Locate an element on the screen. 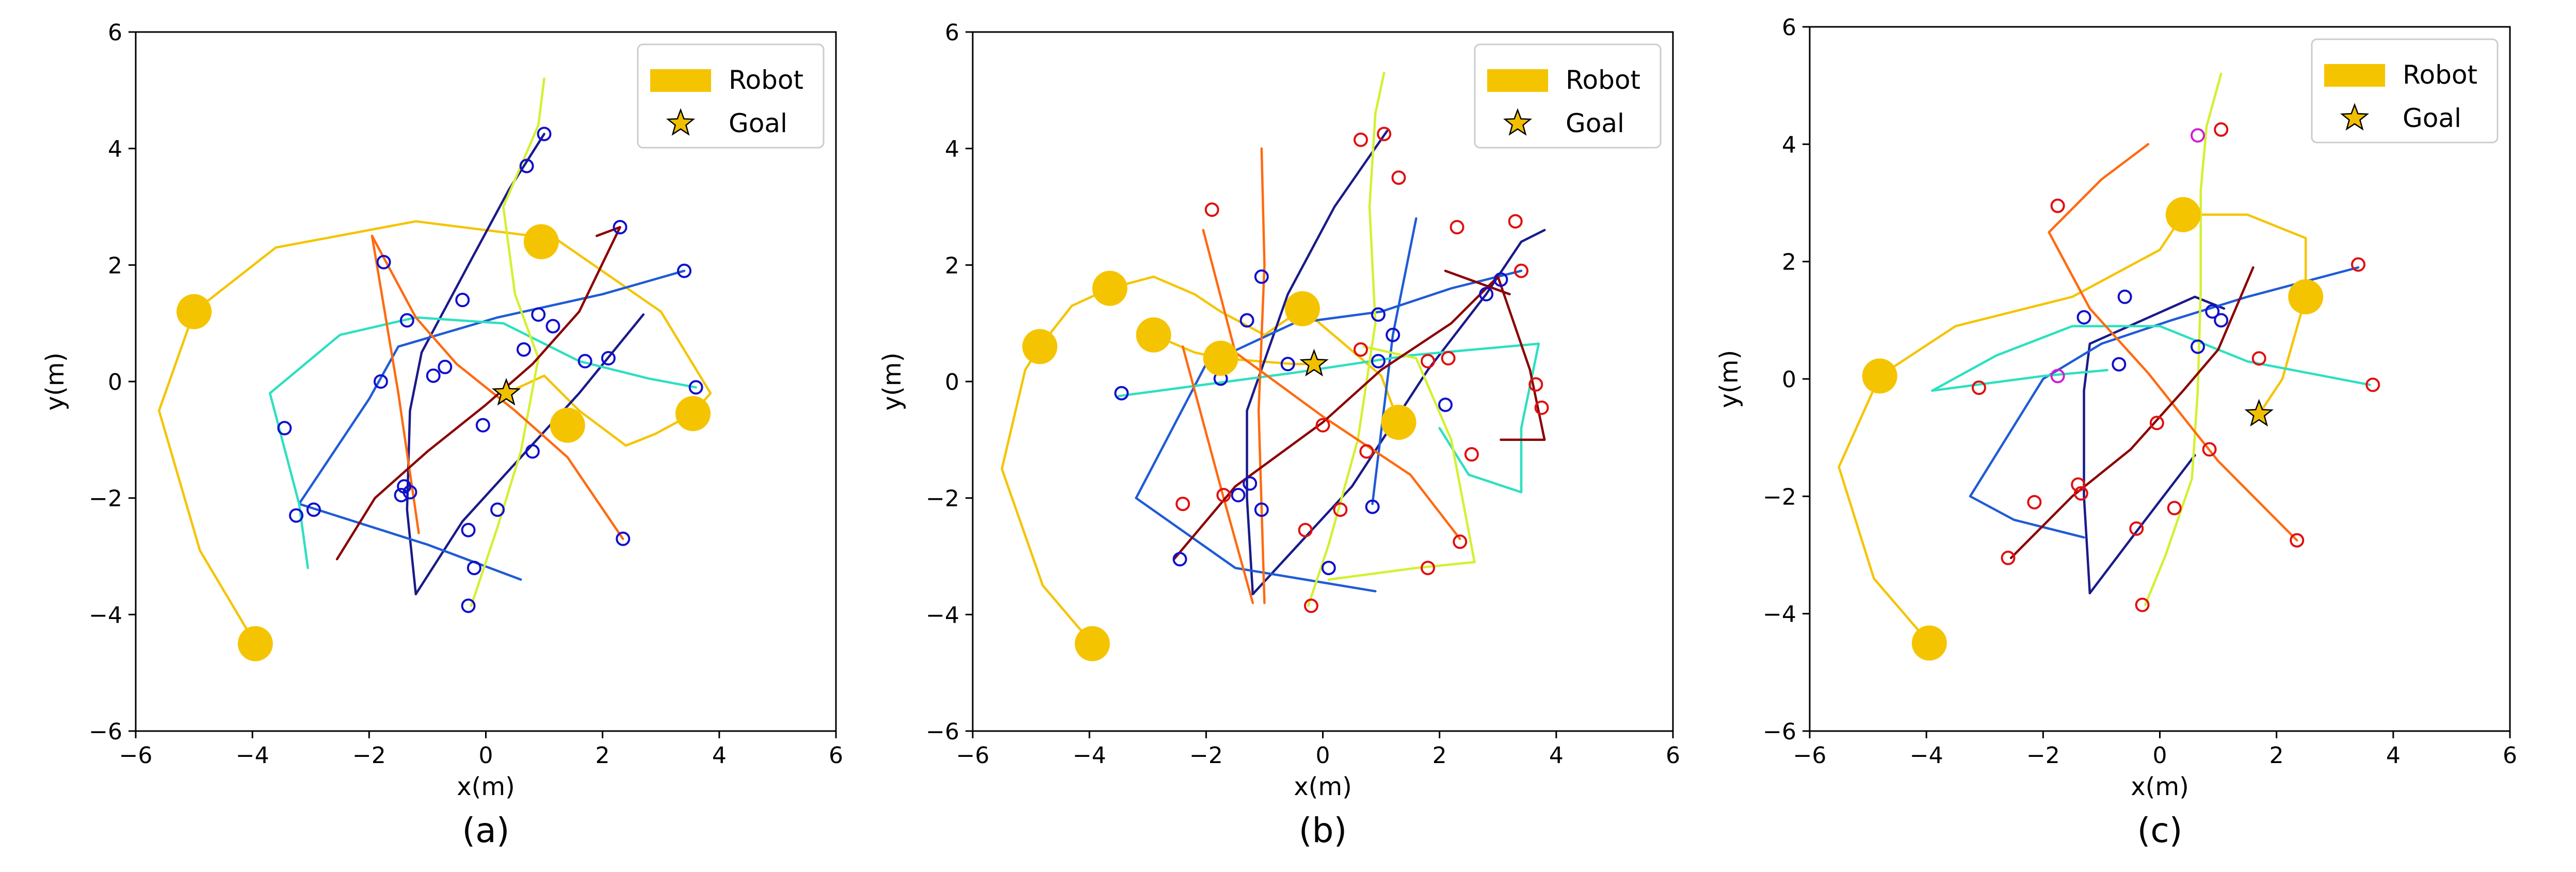 The image size is (2576, 872). trajectories is located at coordinates (2105, 358).